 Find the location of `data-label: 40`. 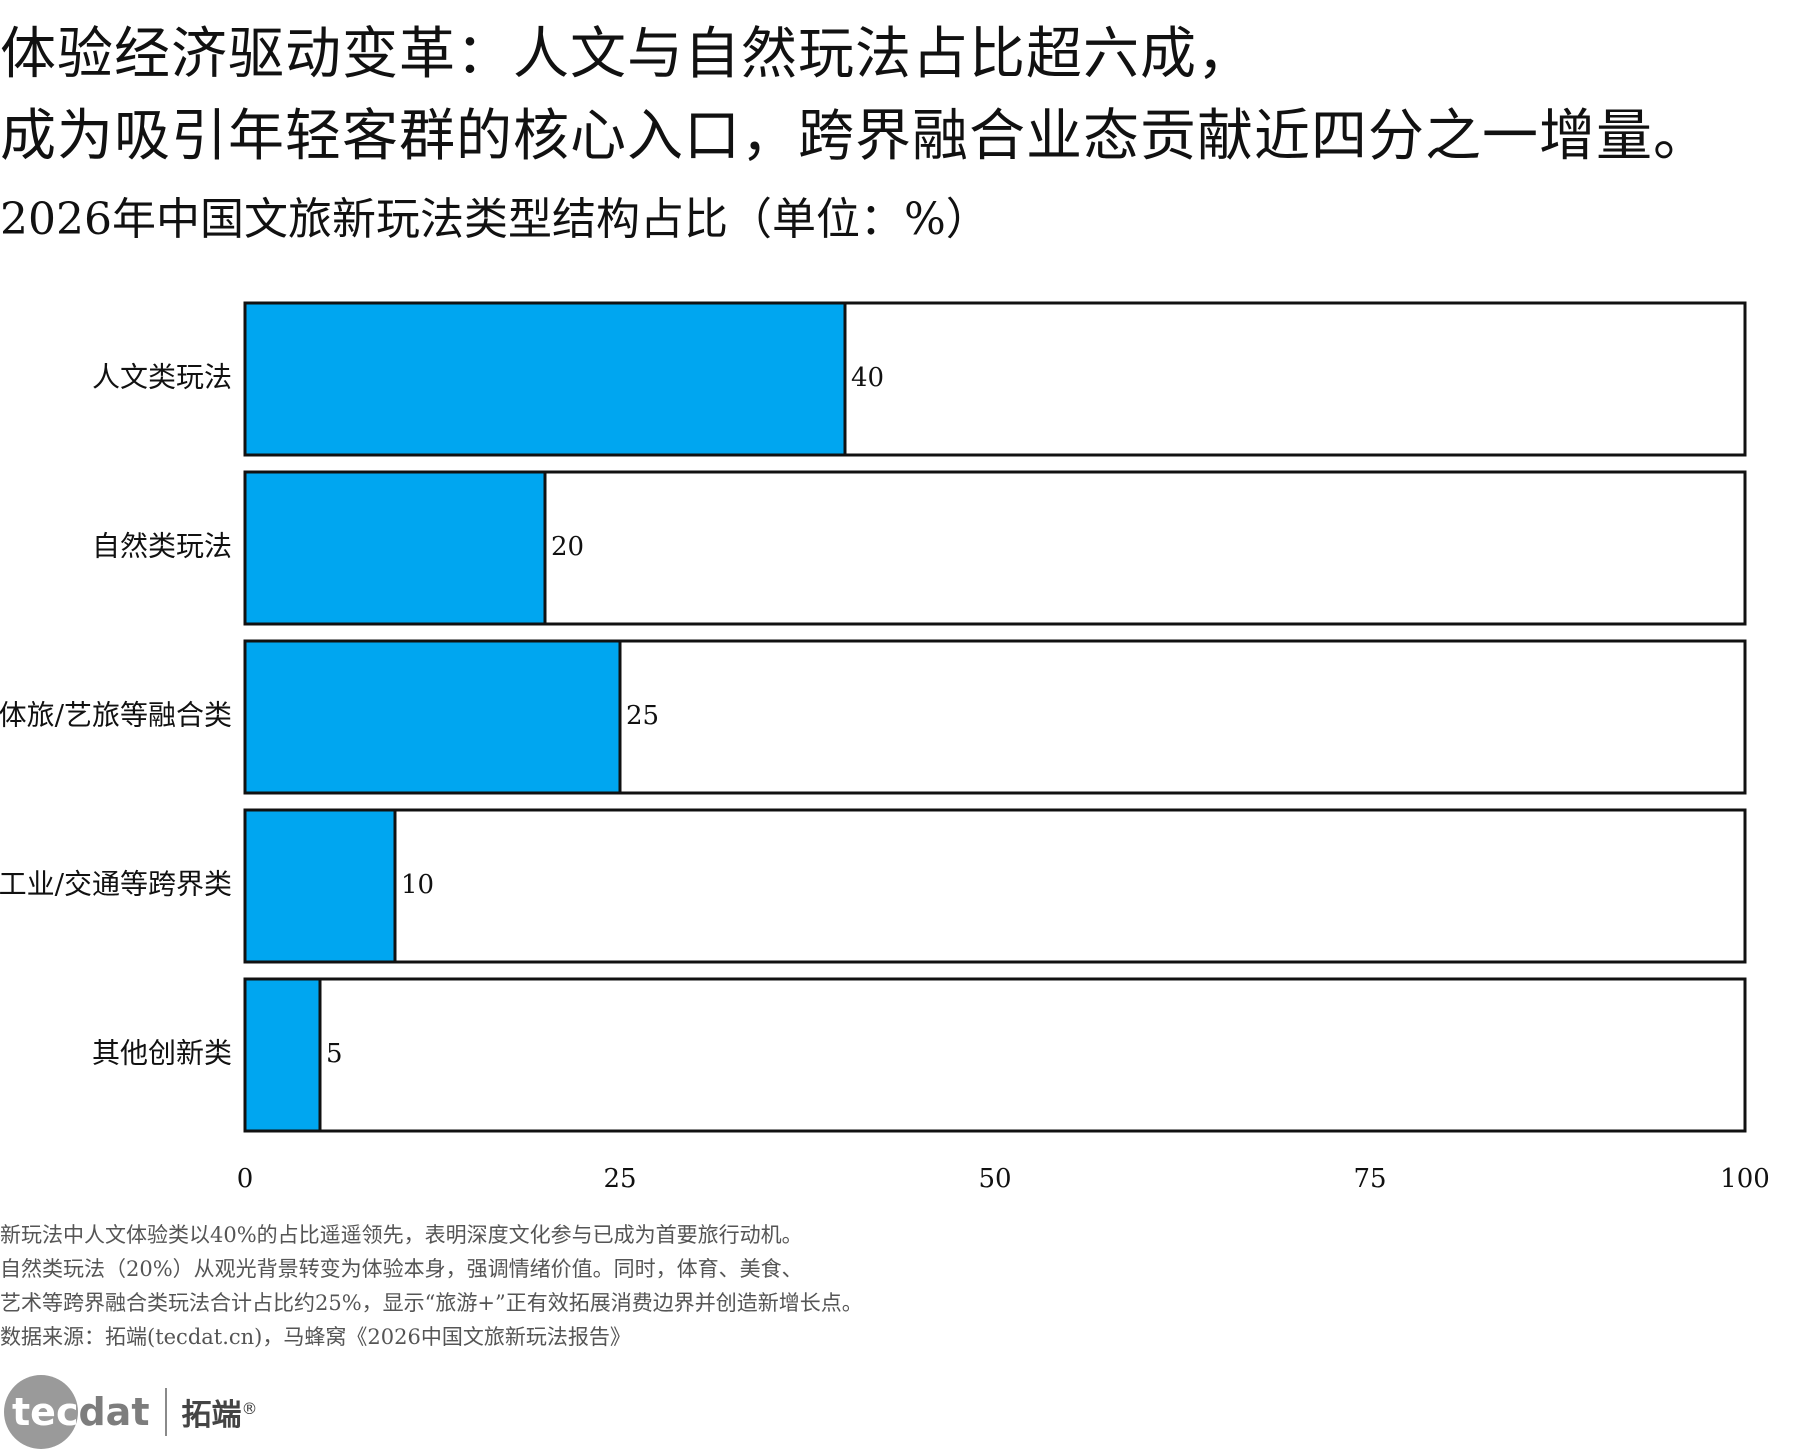

data-label: 40 is located at coordinates (867, 378).